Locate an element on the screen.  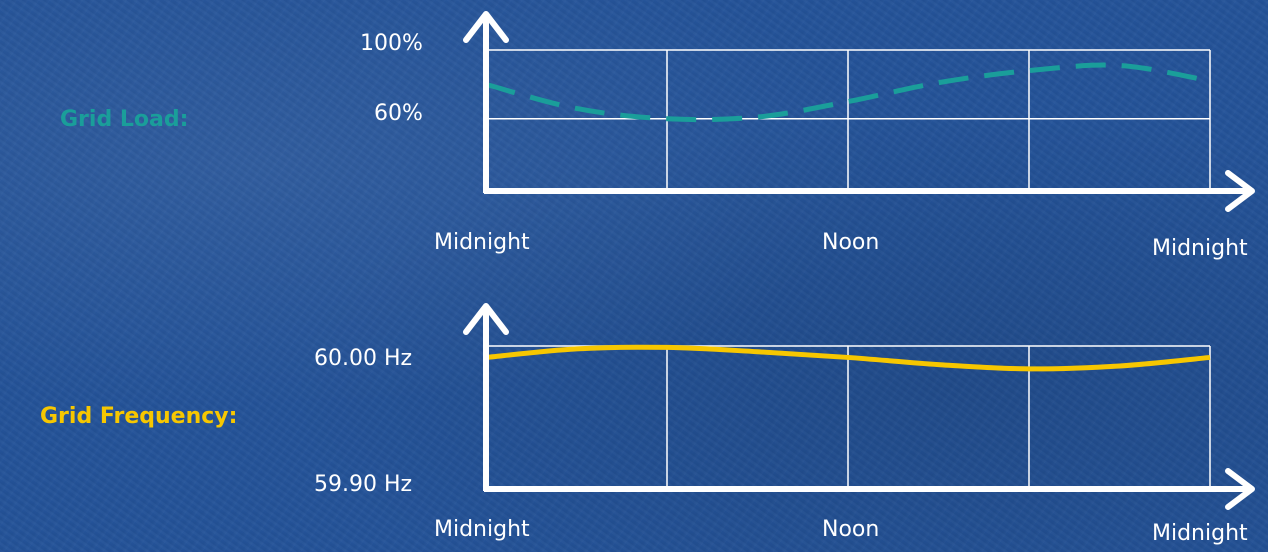
freq-x-axis-arrowhead is located at coordinates (1240, 489).